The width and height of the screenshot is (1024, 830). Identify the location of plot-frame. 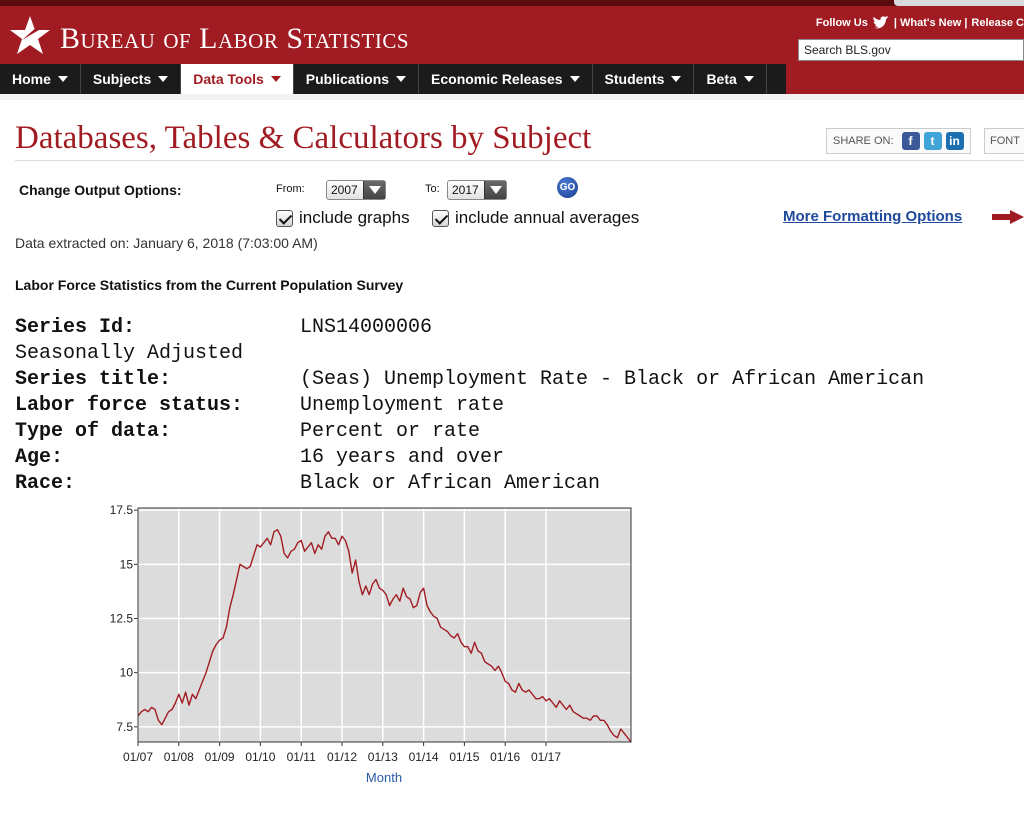
(384, 625).